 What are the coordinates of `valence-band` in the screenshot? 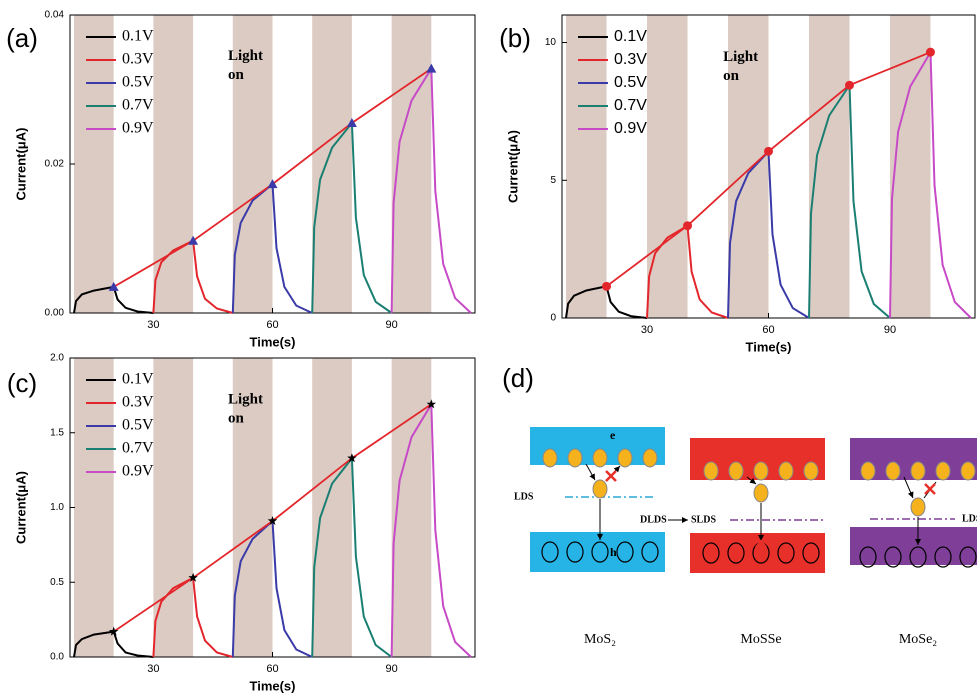 It's located at (597, 552).